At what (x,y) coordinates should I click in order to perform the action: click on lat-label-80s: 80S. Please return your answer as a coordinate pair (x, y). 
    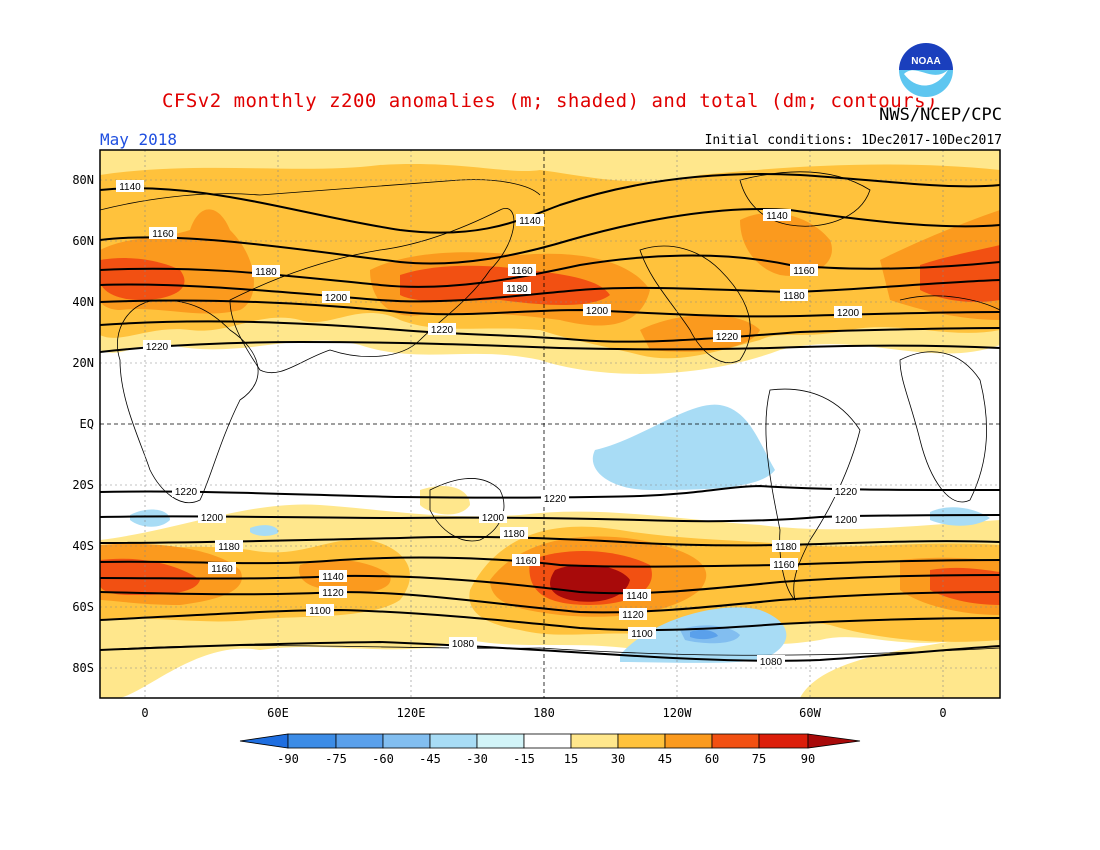
    Looking at the image, I should click on (83, 668).